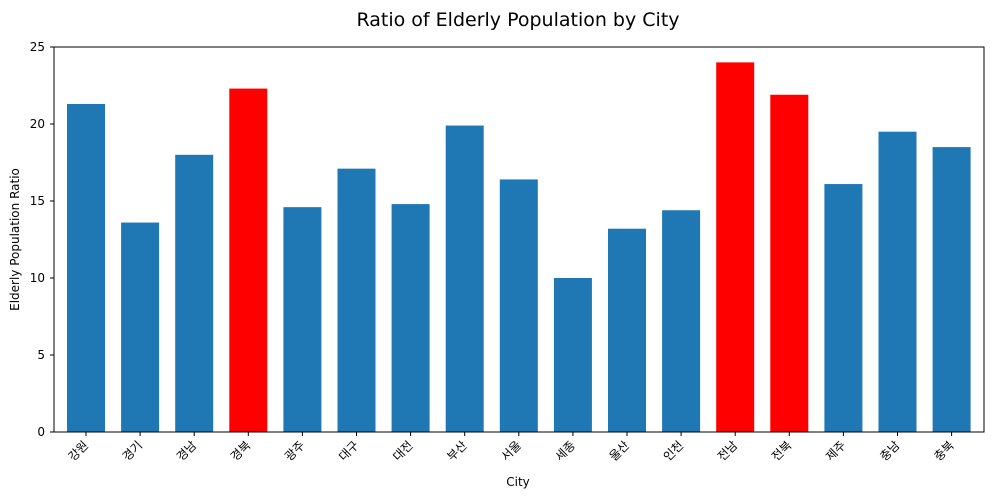  What do you see at coordinates (302, 319) in the screenshot?
I see `bar-광주` at bounding box center [302, 319].